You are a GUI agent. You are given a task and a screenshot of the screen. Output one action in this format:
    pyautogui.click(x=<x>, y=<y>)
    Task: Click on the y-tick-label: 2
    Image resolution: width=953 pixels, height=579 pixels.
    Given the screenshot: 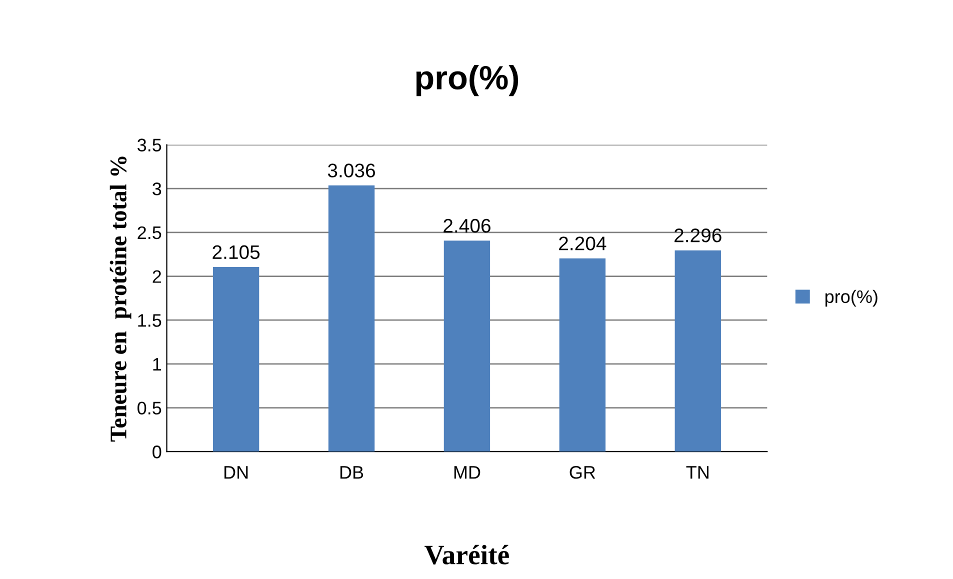 What is the action you would take?
    pyautogui.click(x=157, y=276)
    